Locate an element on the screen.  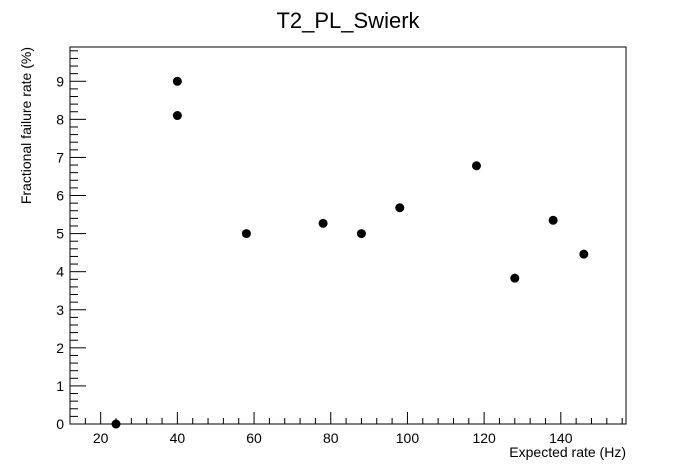
x-tick-label: 140 is located at coordinates (561, 438).